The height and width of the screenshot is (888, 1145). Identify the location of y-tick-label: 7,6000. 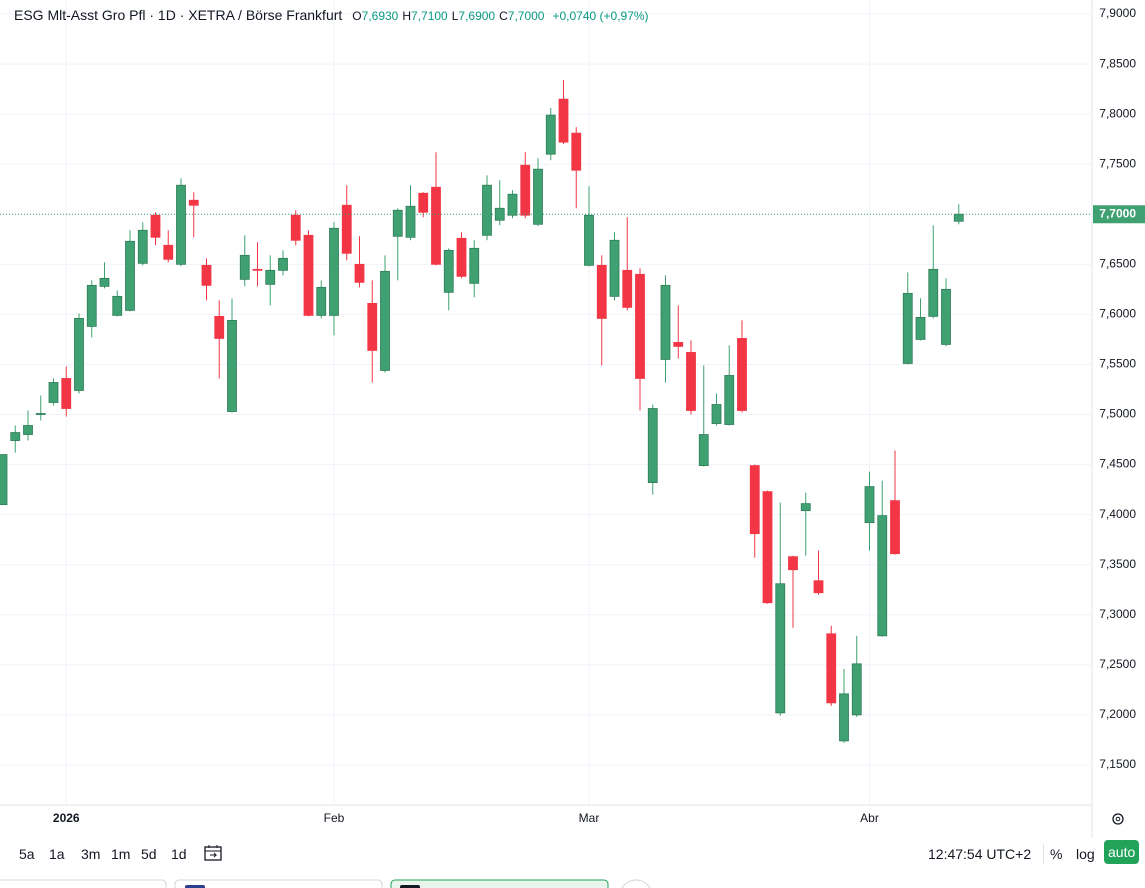
(1117, 314).